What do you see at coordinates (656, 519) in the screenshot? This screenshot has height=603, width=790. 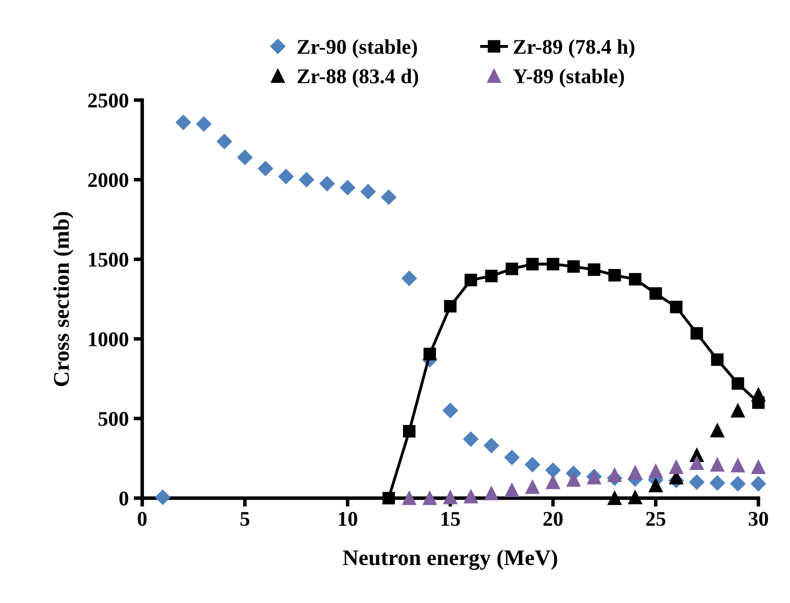 I see `x-tick-label: 25` at bounding box center [656, 519].